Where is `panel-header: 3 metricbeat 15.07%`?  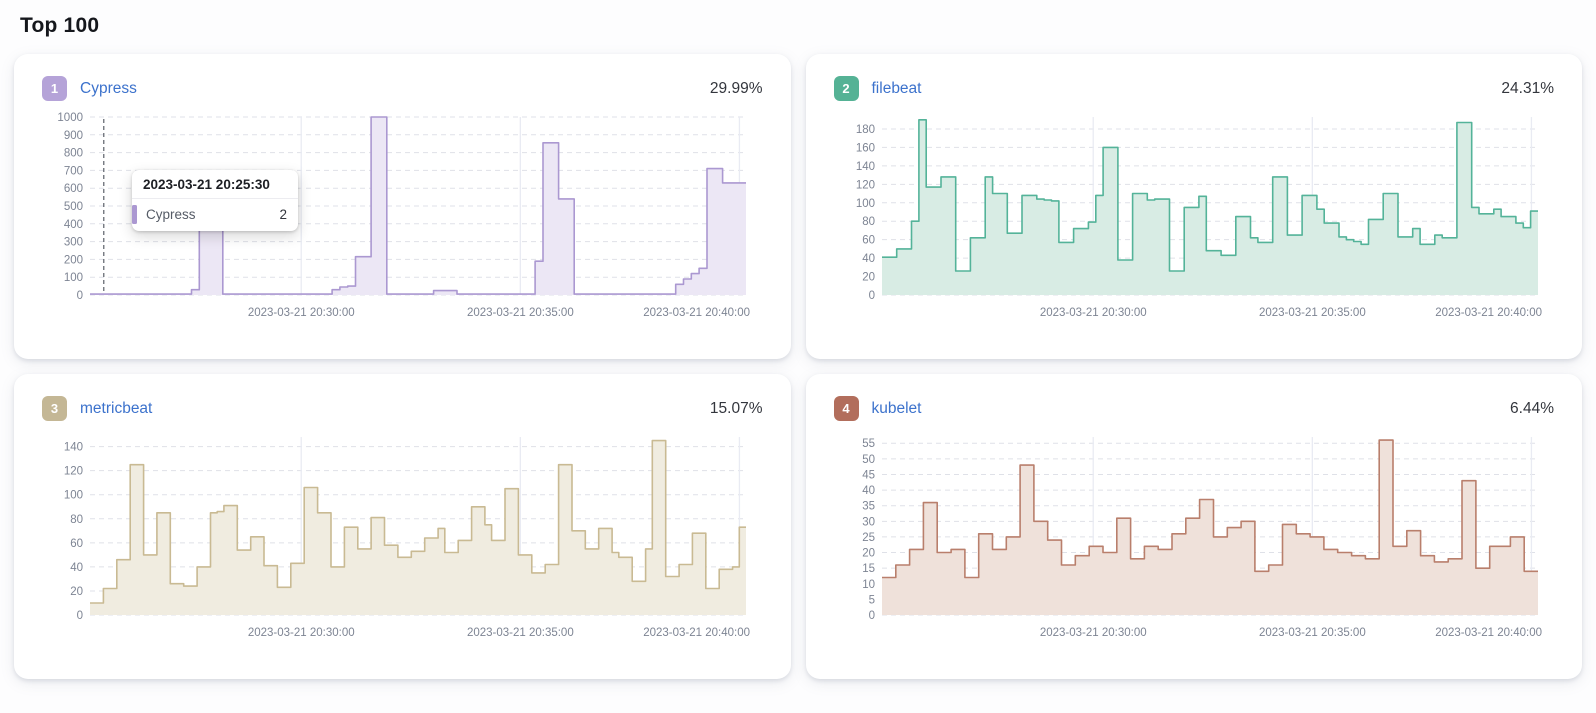 panel-header: 3 metricbeat 15.07% is located at coordinates (402, 408).